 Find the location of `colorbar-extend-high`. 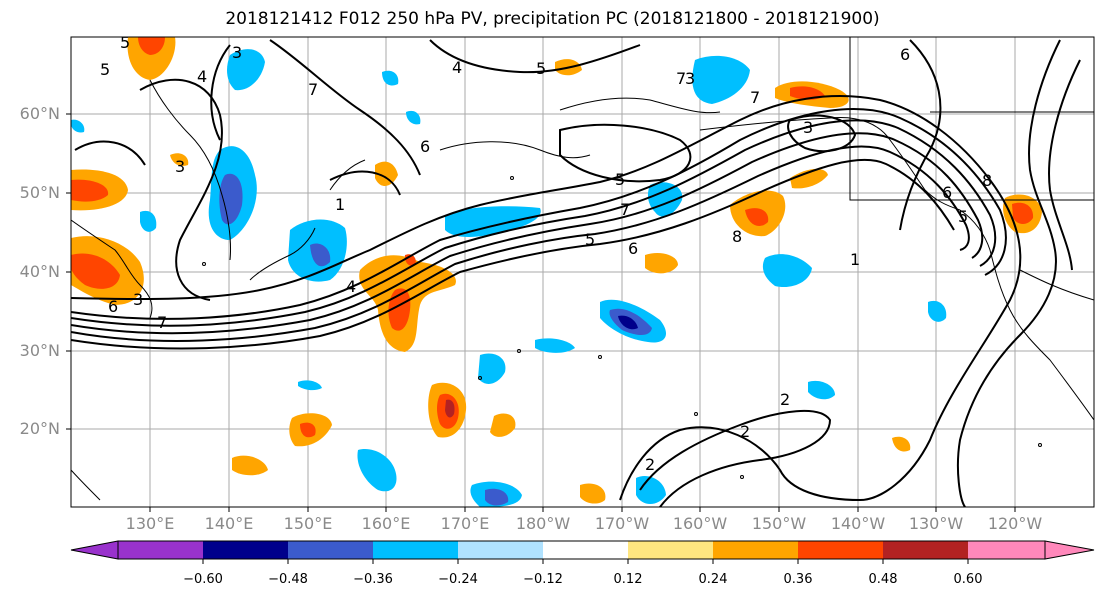

colorbar-extend-high is located at coordinates (1069, 550).